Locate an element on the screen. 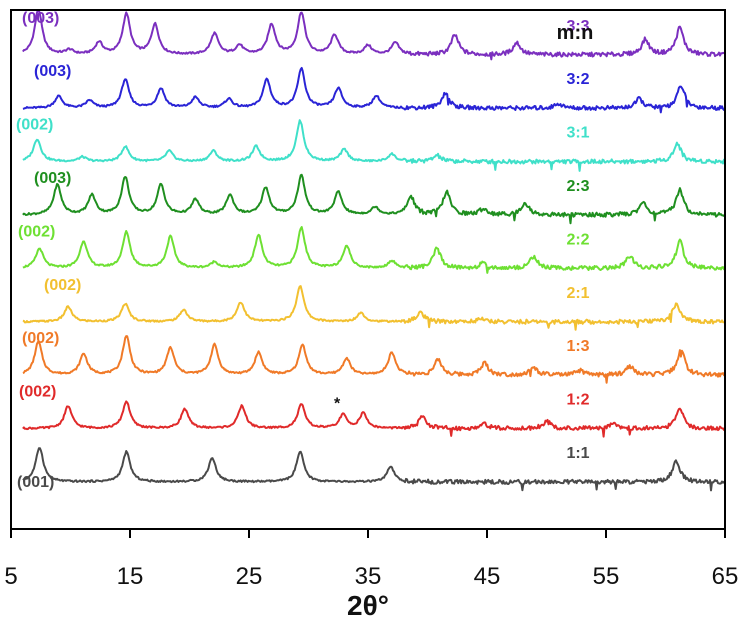 The image size is (747, 627). ratio-label-1-1: 1:1 is located at coordinates (577, 453).